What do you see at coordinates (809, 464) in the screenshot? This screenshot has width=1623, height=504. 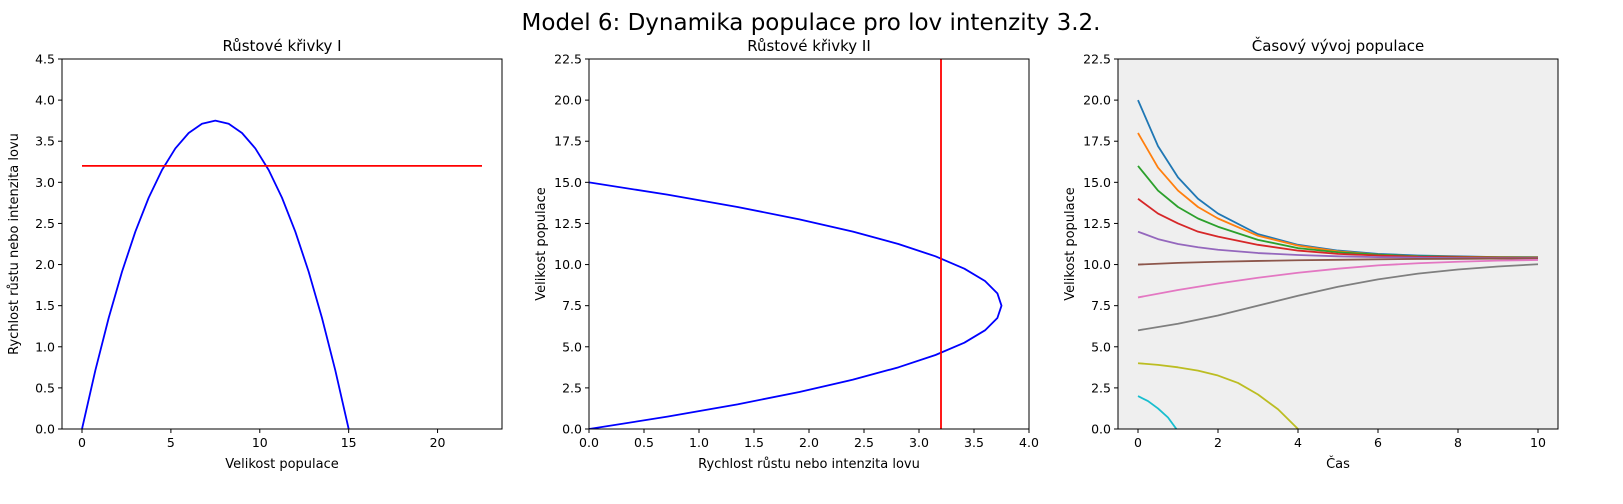 I see `x-axis-label: Rychlost růstu nebo intenzita lovu` at bounding box center [809, 464].